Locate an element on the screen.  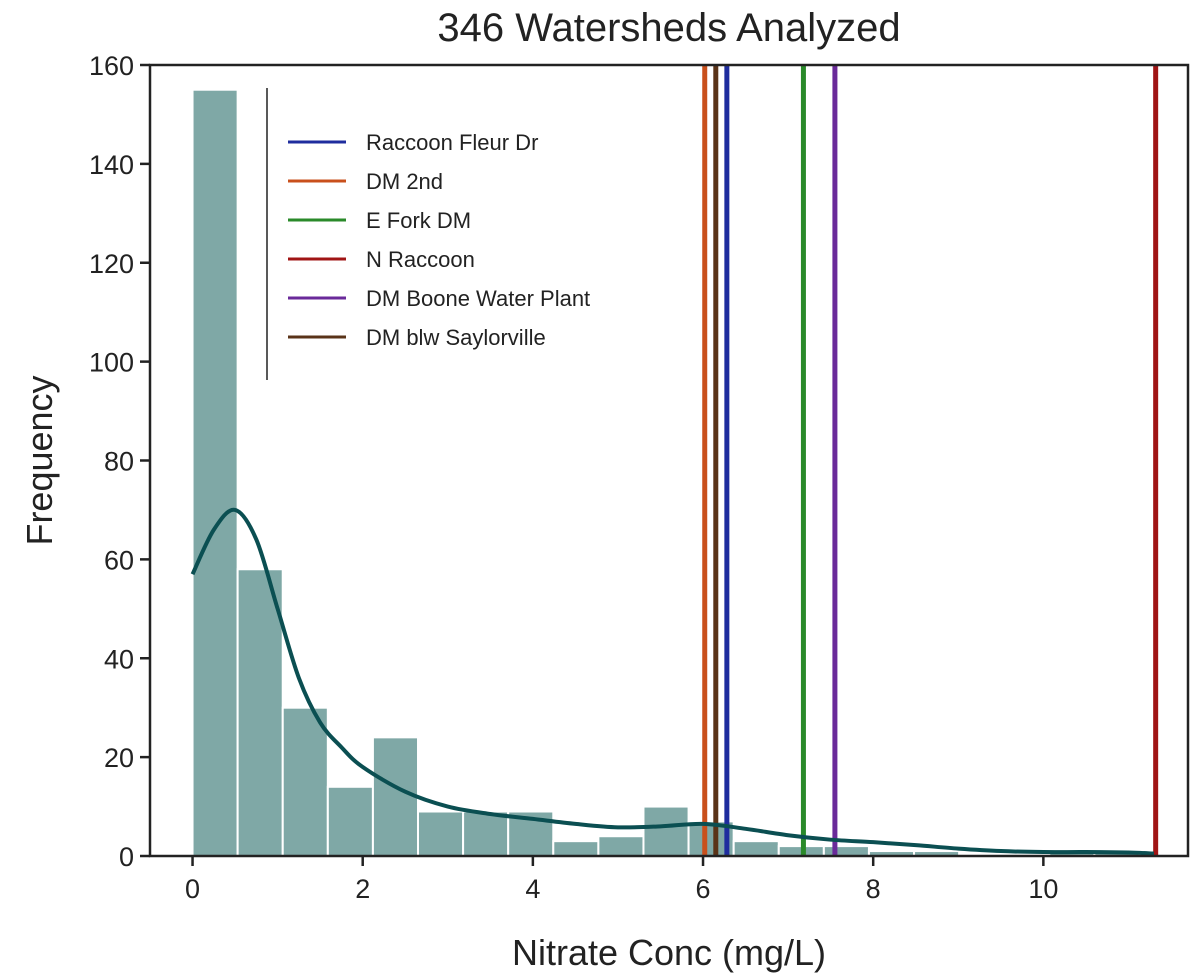
legend-label-2: E Fork DM is located at coordinates (418, 220).